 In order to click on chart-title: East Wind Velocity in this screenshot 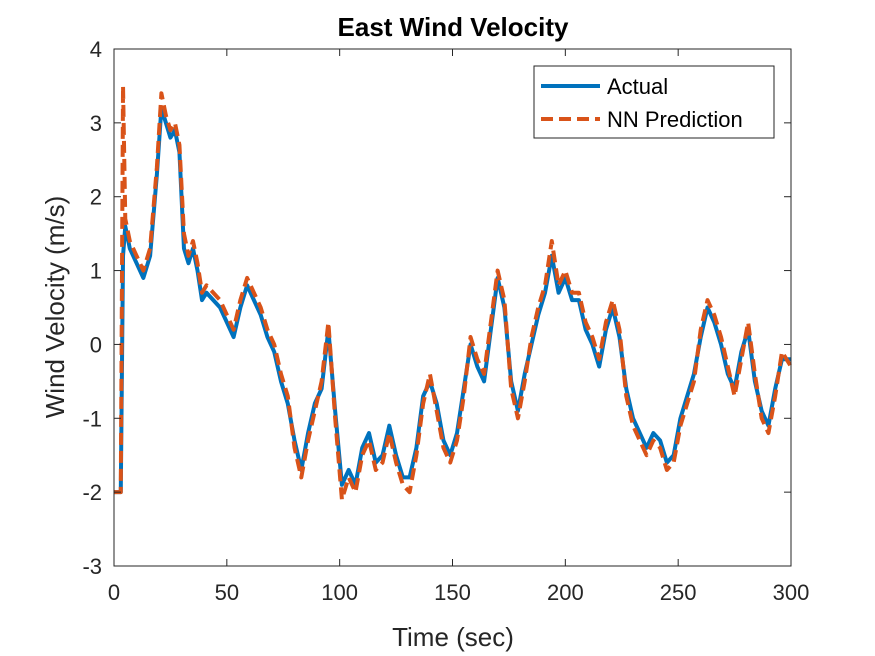, I will do `click(453, 27)`.